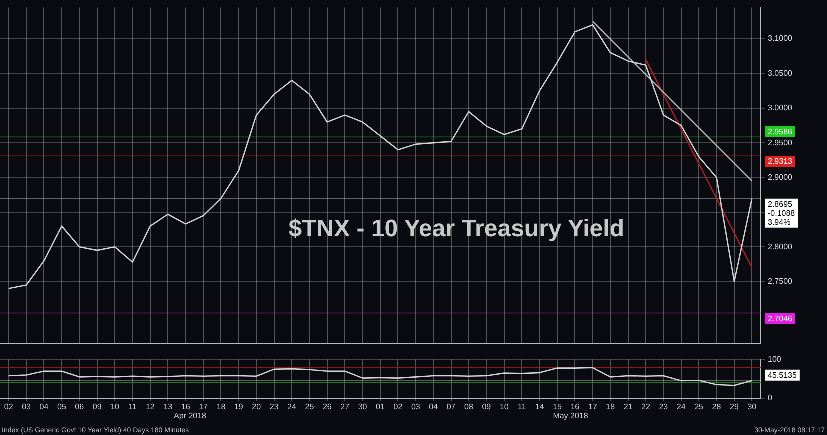 The image size is (827, 435). I want to click on x-tick-label: 01, so click(381, 407).